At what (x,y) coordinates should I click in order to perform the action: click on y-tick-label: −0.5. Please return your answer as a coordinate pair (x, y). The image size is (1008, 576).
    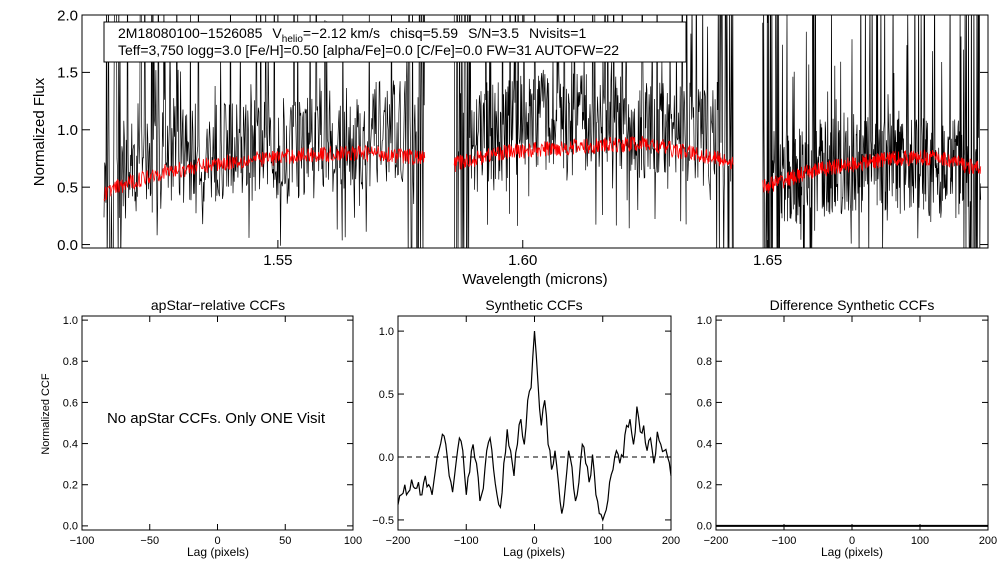
    Looking at the image, I should click on (383, 521).